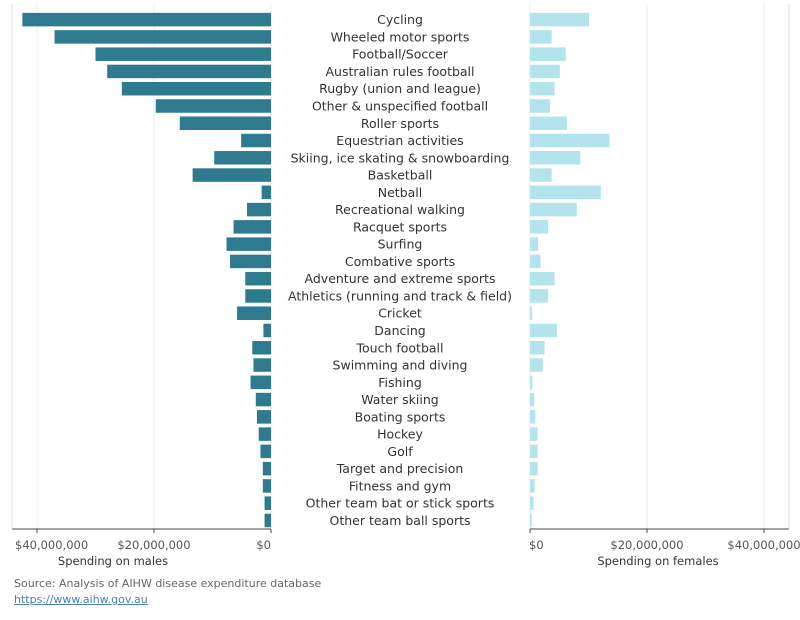 This screenshot has width=800, height=620. Describe the element at coordinates (399, 140) in the screenshot. I see `category-label: Equestrian activities` at that location.